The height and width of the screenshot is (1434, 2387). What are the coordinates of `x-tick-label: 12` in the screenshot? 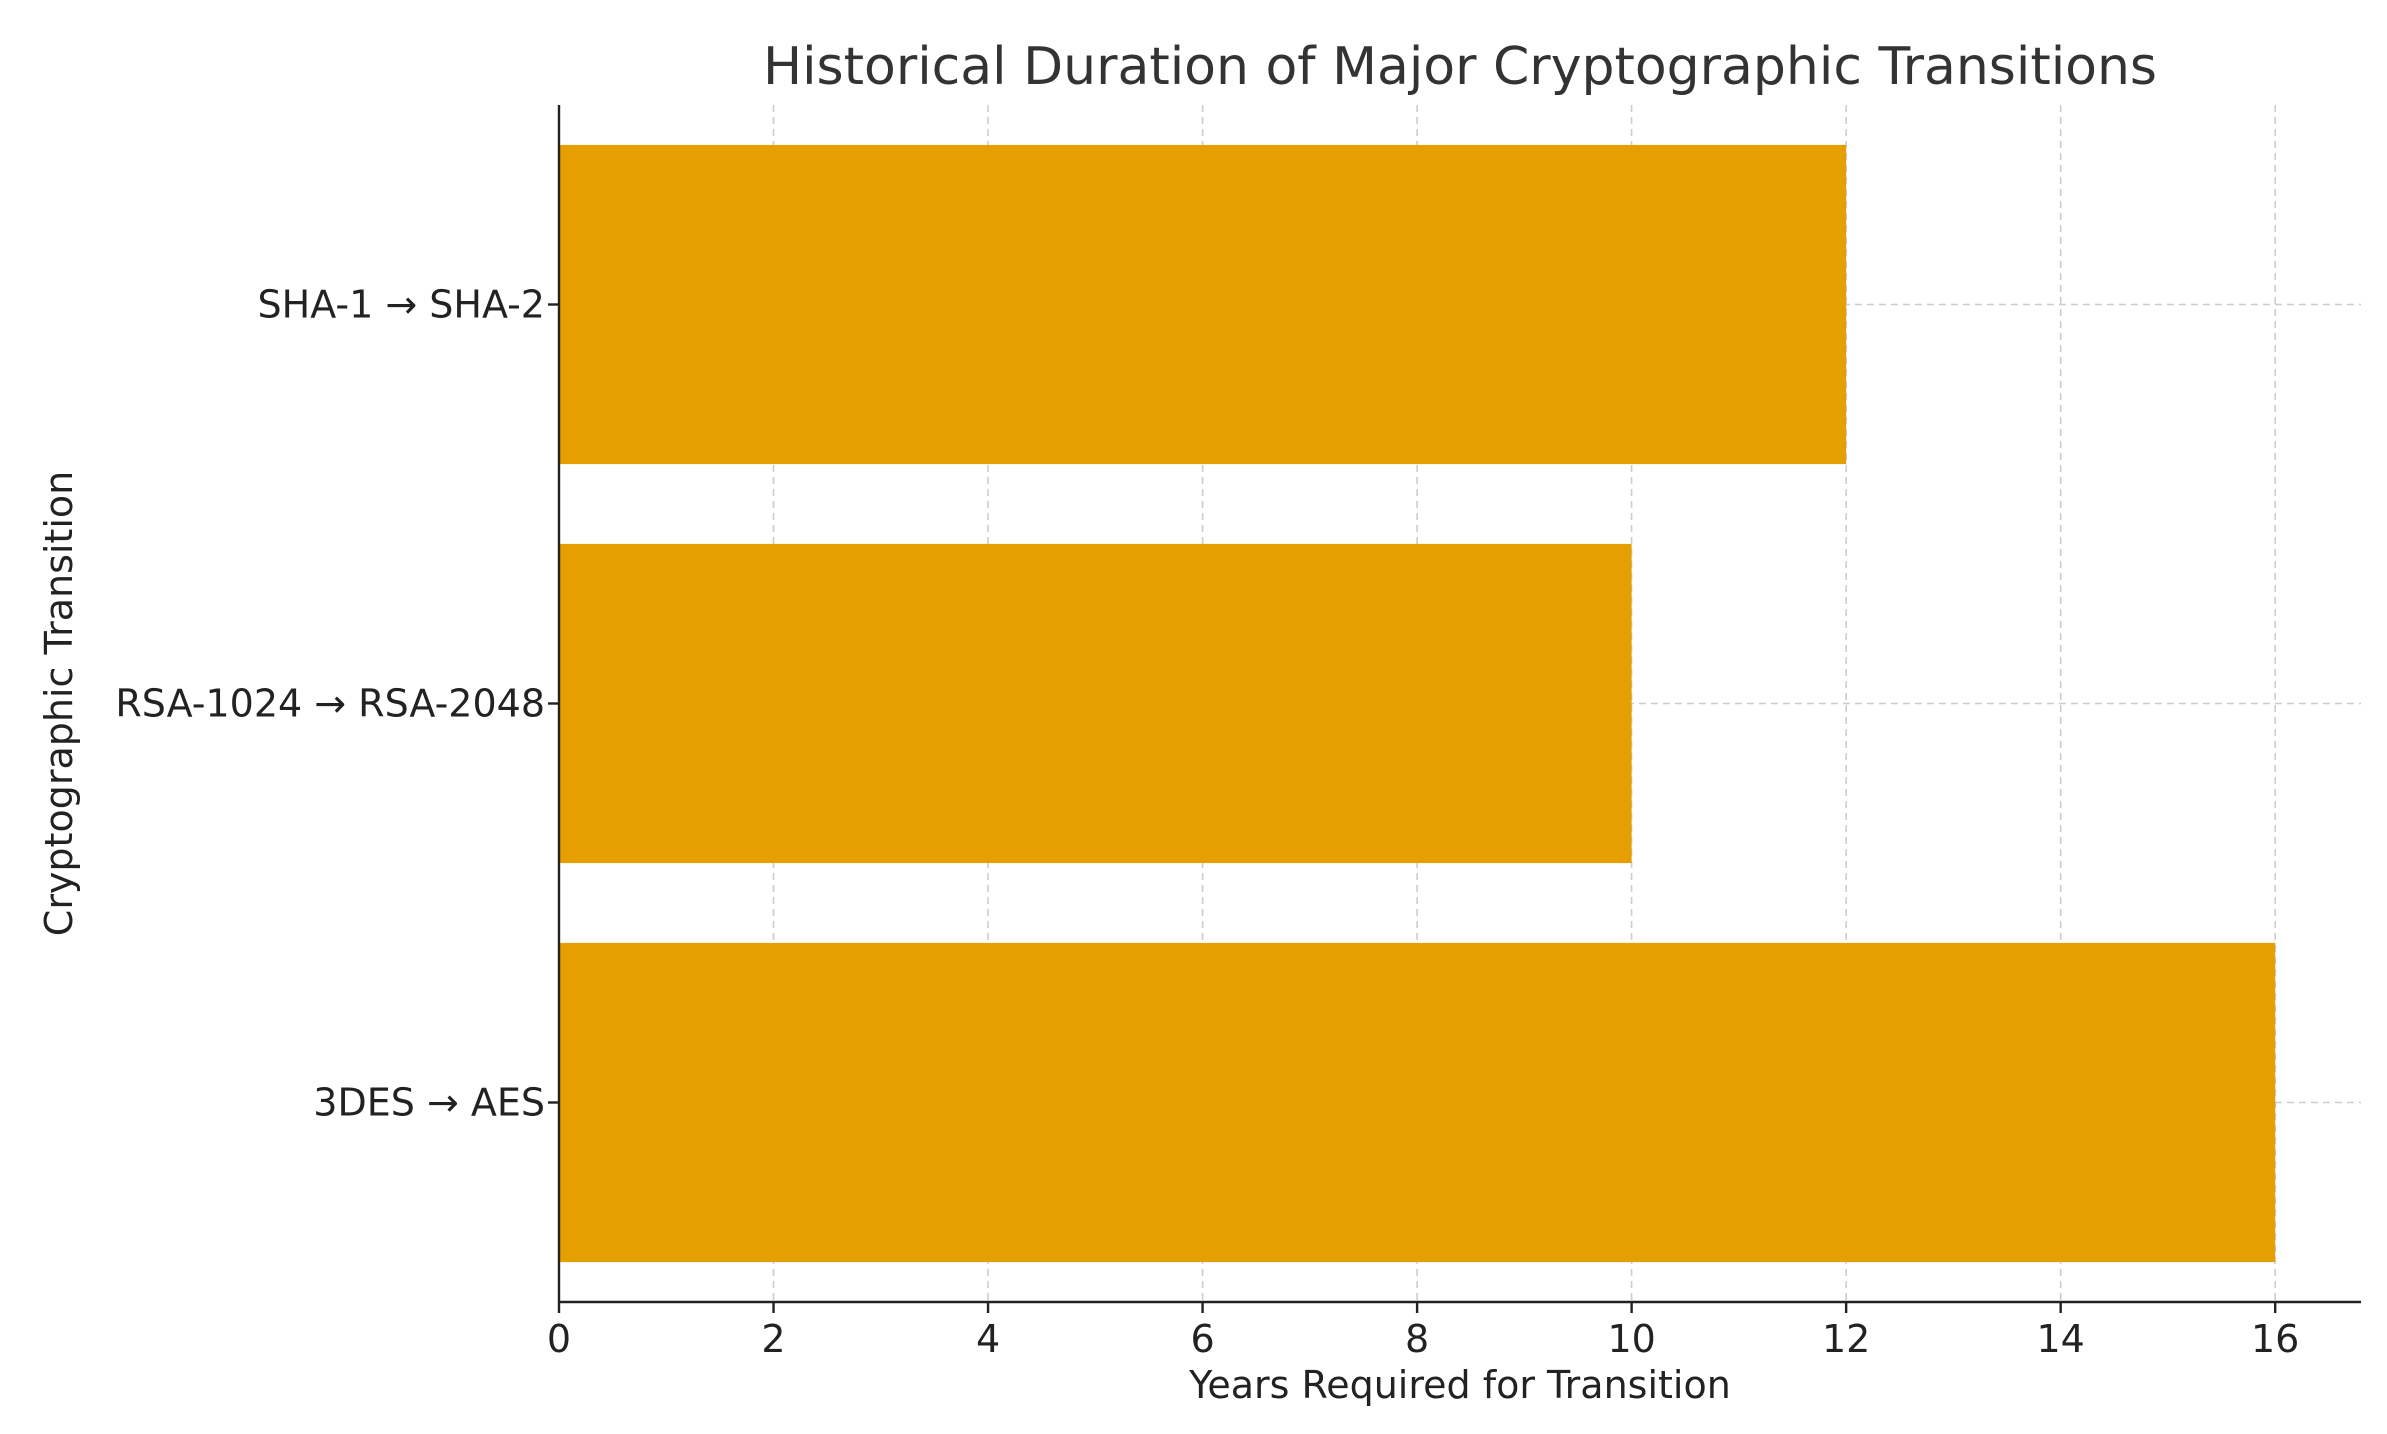 It's located at (1846, 1339).